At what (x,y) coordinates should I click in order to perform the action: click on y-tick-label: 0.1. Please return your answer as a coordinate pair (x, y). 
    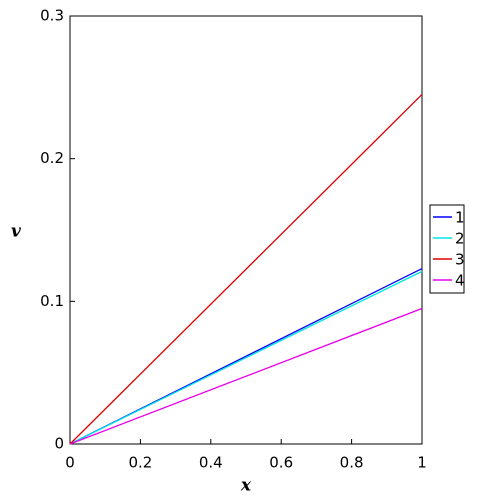
    Looking at the image, I should click on (52, 301).